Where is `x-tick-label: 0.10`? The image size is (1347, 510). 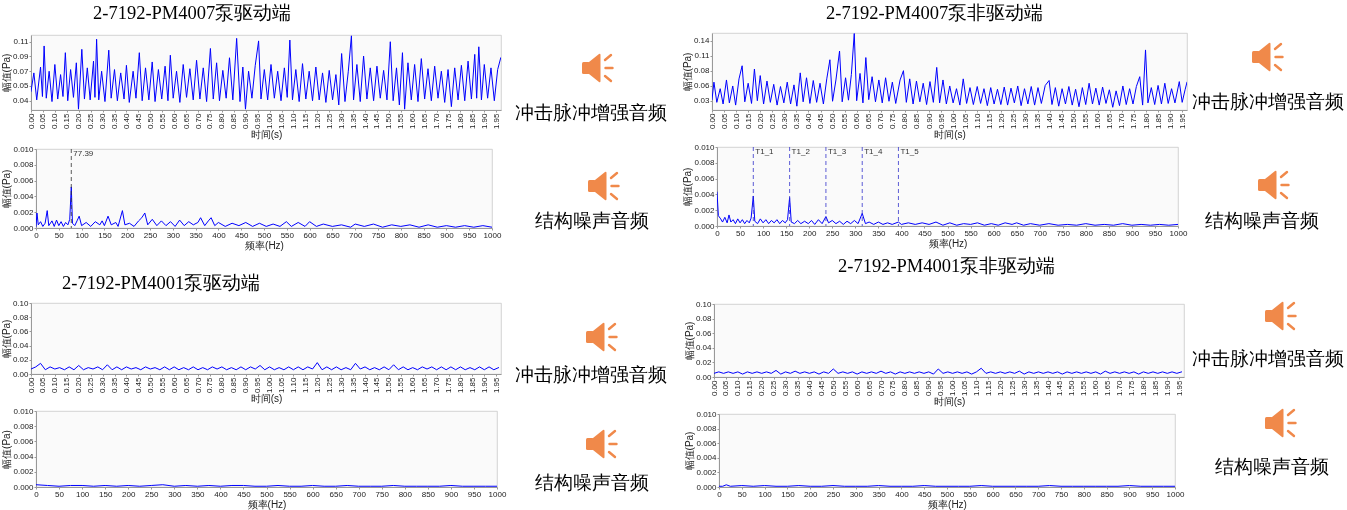 x-tick-label: 0.10 is located at coordinates (736, 121).